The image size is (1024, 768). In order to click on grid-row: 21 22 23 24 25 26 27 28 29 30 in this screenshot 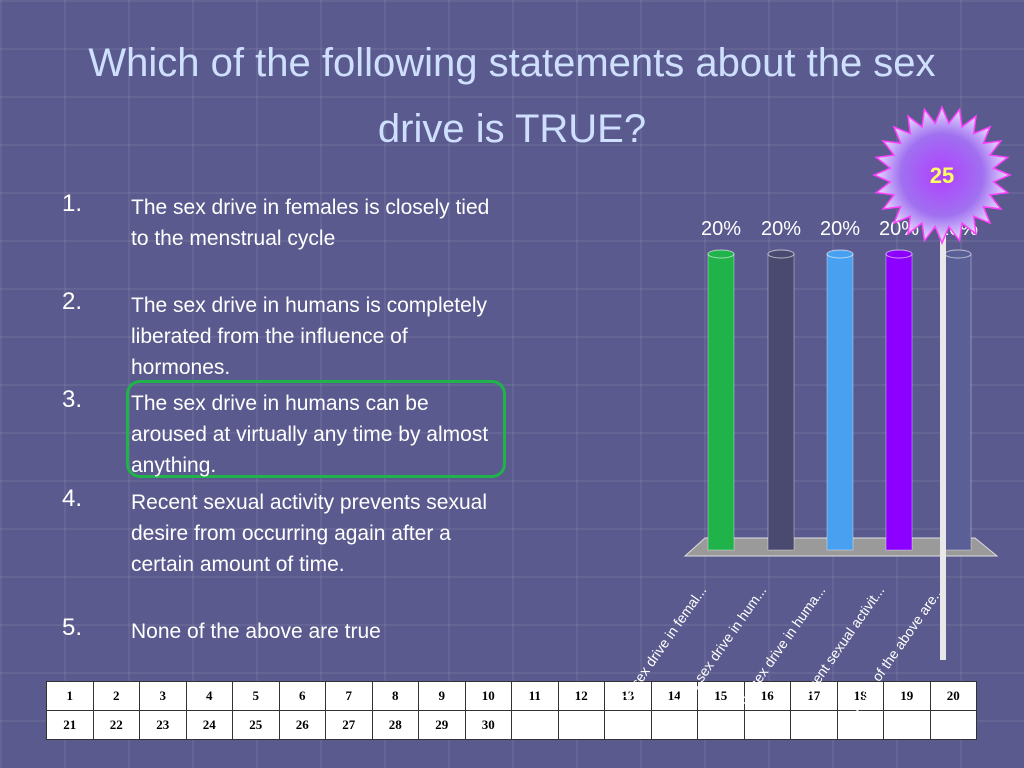, I will do `click(511, 725)`.